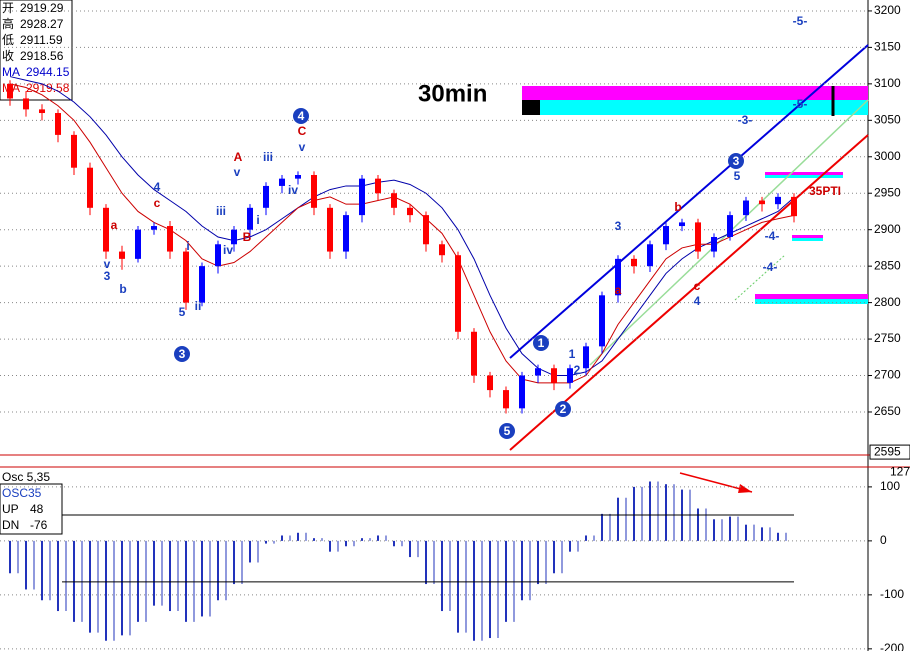 Image resolution: width=910 pixels, height=651 pixels. Describe the element at coordinates (772, 236) in the screenshot. I see `wave-label: -4-` at that location.